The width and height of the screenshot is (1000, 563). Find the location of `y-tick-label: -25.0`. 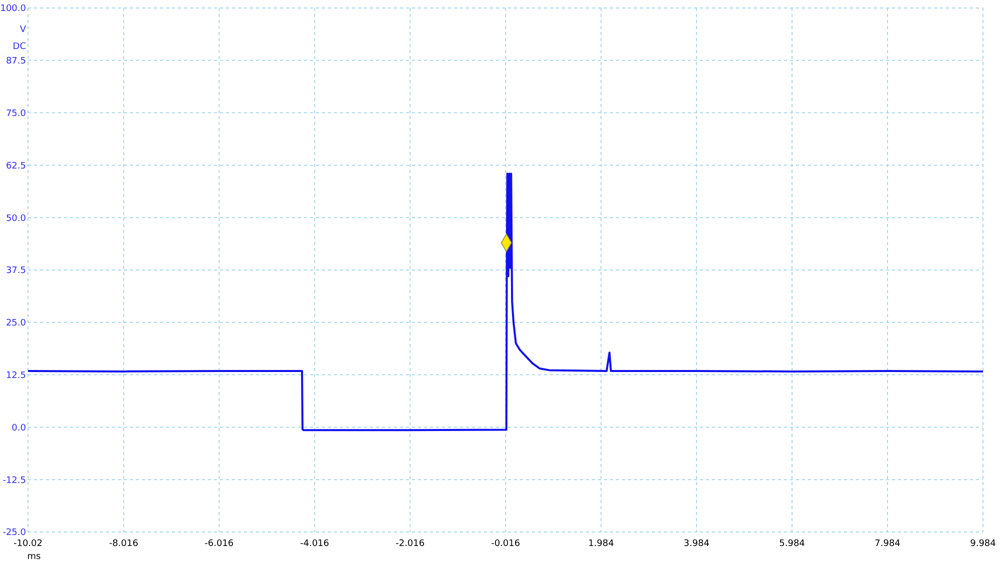

y-tick-label: -25.0 is located at coordinates (14, 533).